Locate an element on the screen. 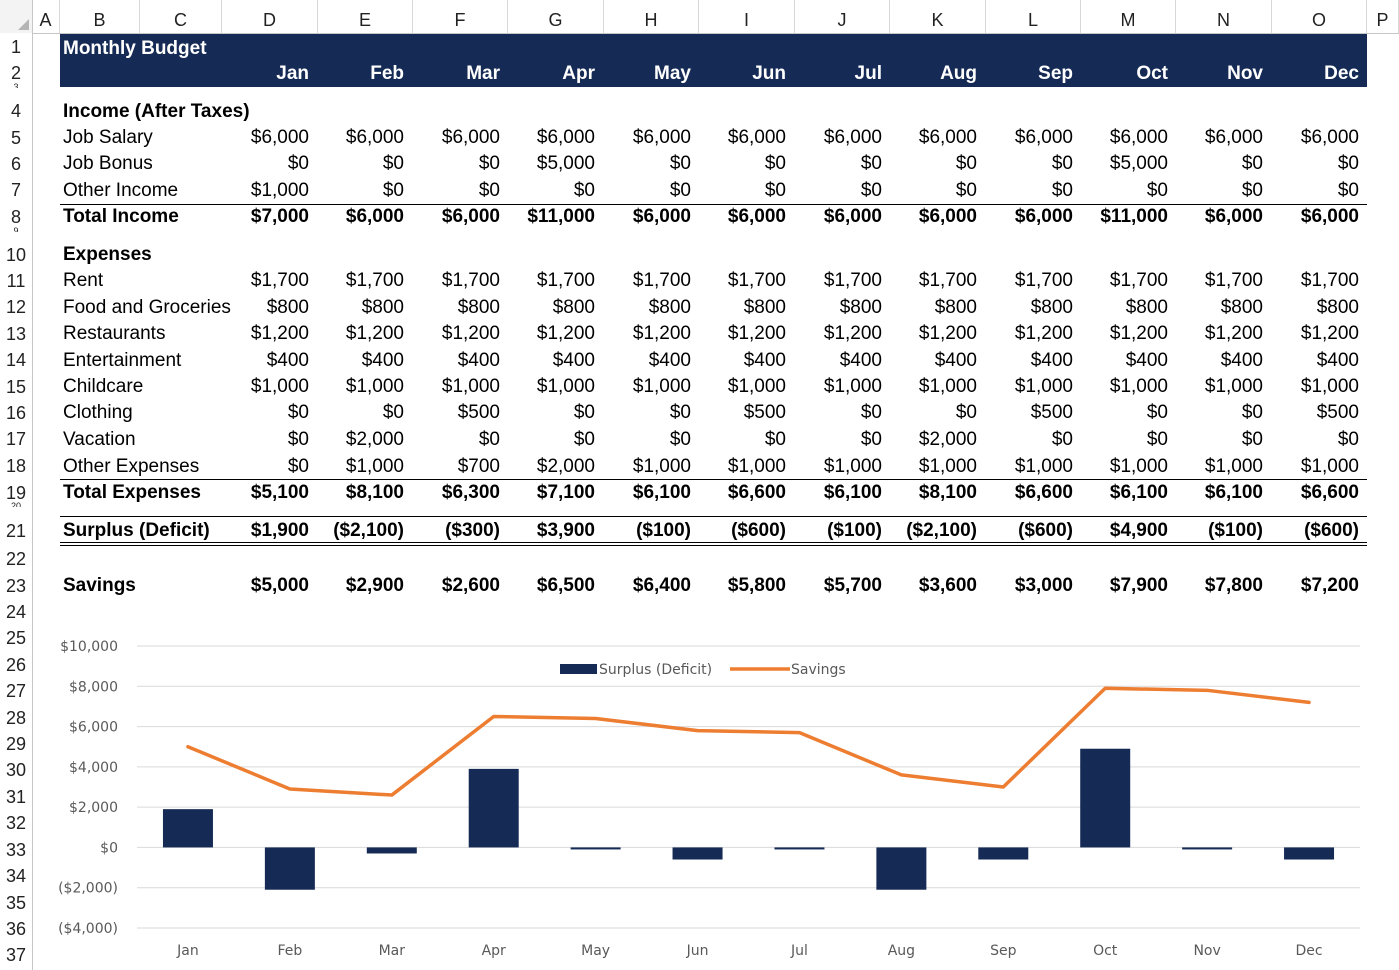  savings-row-cell: $7,200 is located at coordinates (1329, 585).